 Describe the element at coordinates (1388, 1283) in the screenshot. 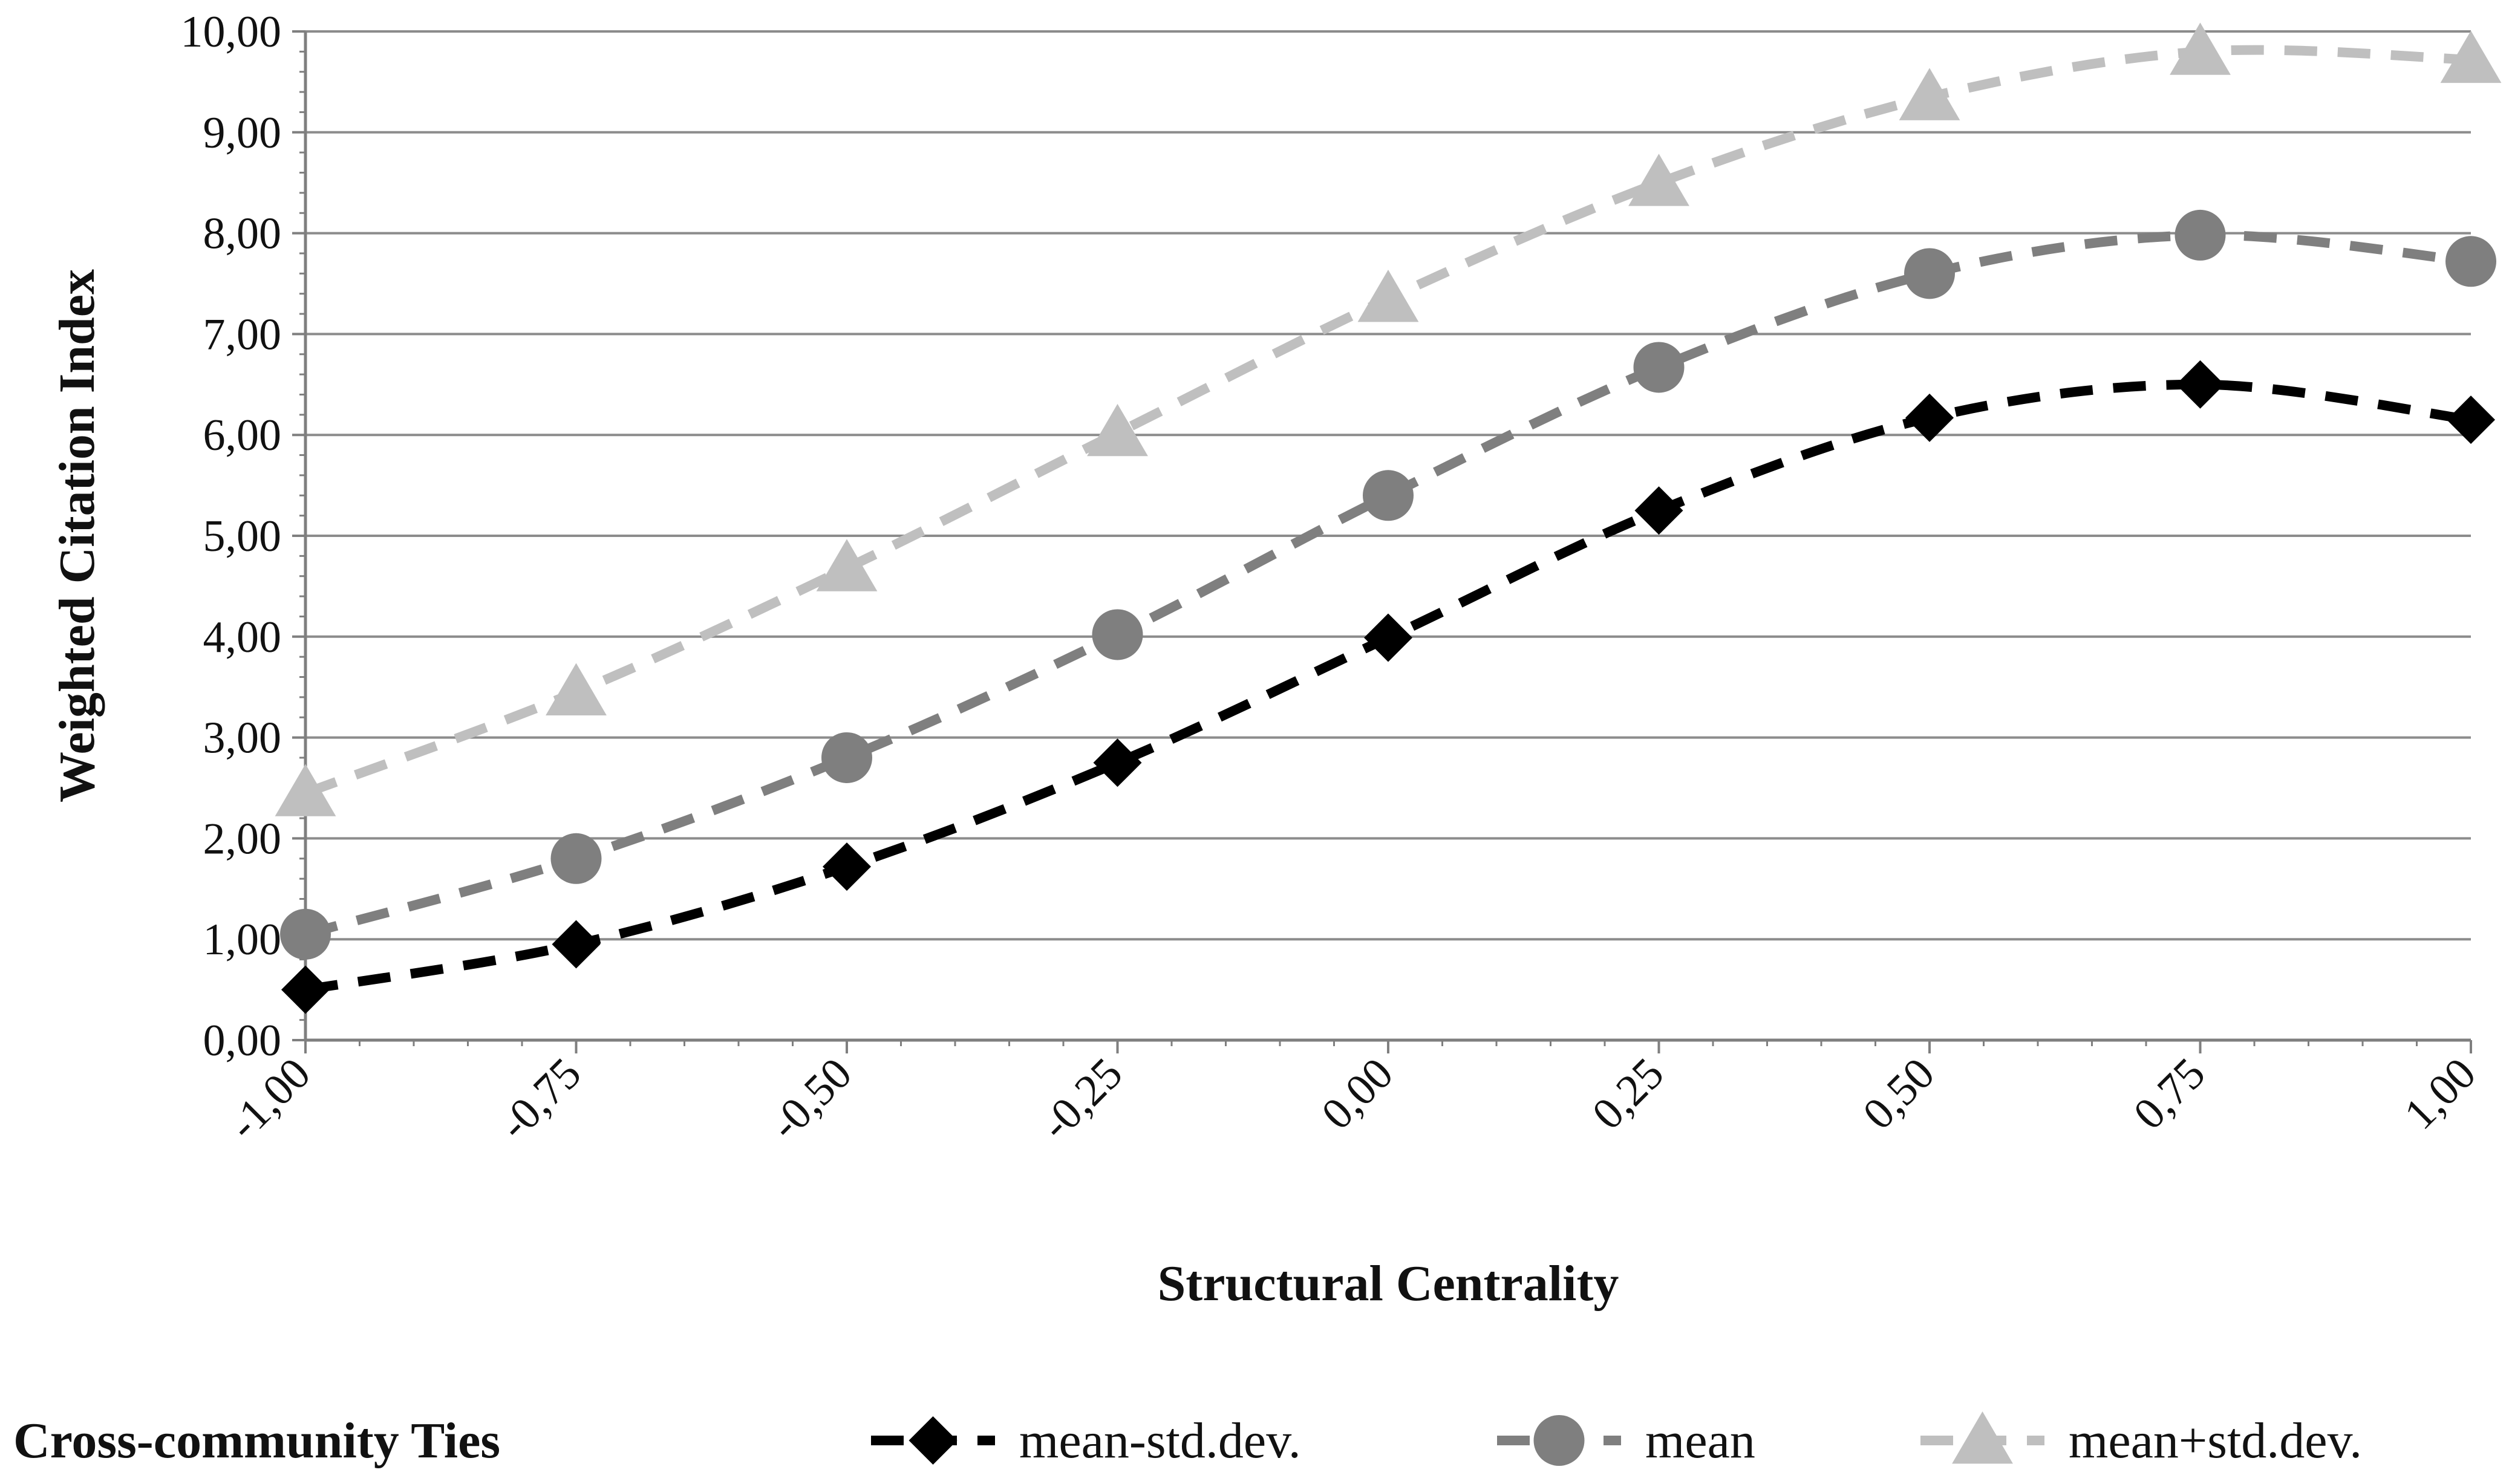

I see `x-axis-title: Structural Centrality` at that location.